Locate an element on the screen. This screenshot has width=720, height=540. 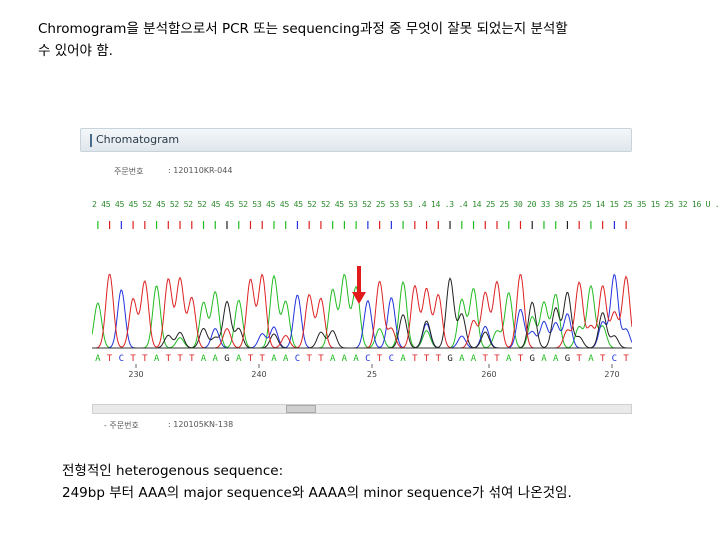
position-labels: 230 240 25 260 270 is located at coordinates (374, 371).